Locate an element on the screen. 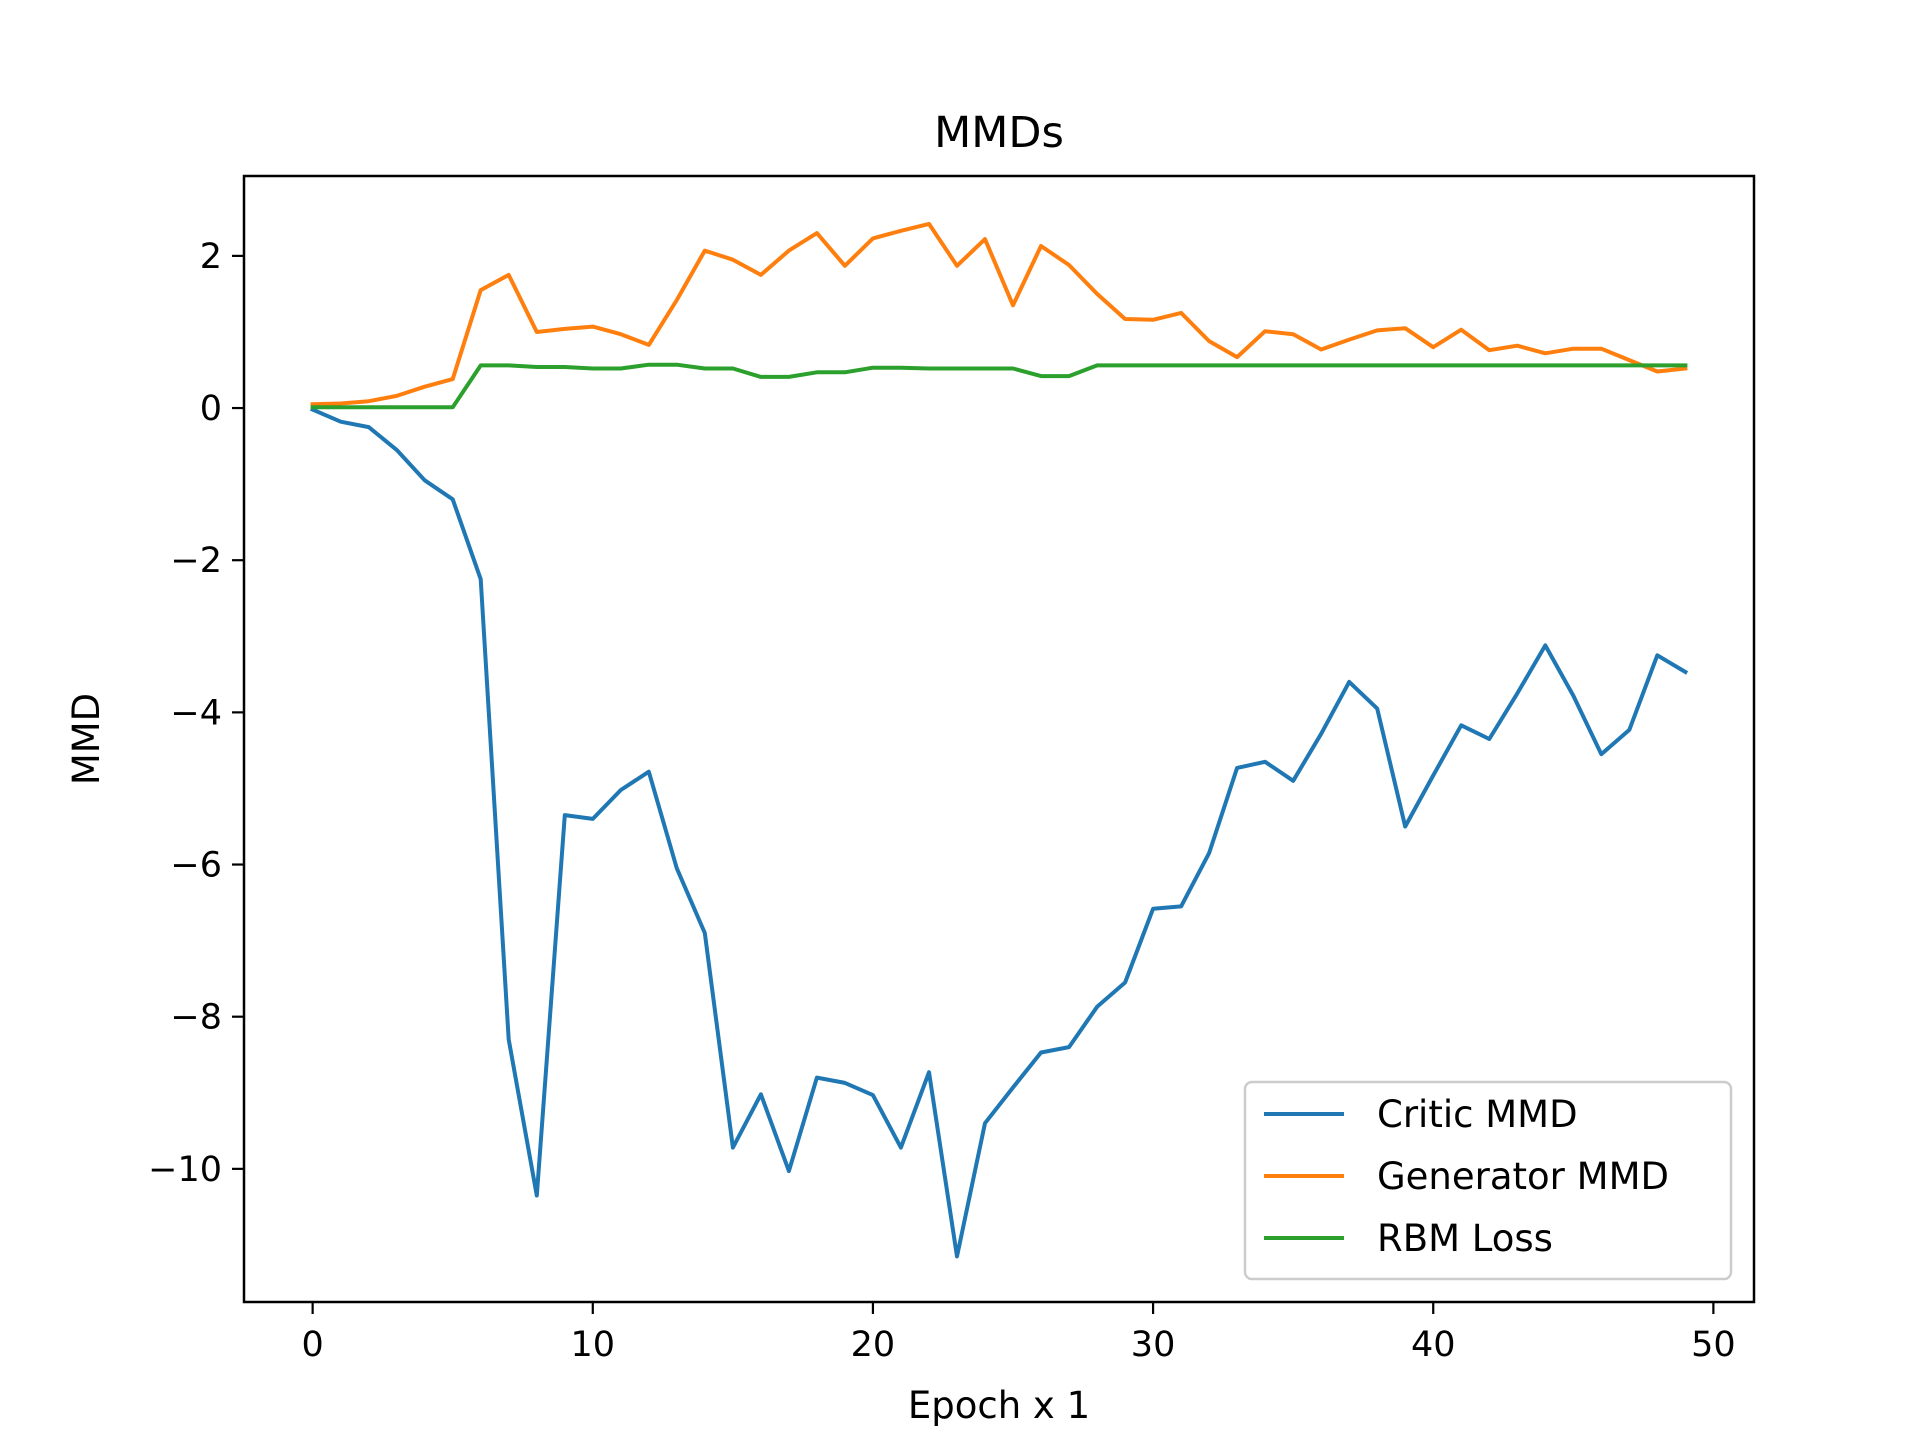 The height and width of the screenshot is (1440, 1920). x-tick-label: 10 is located at coordinates (593, 1345).